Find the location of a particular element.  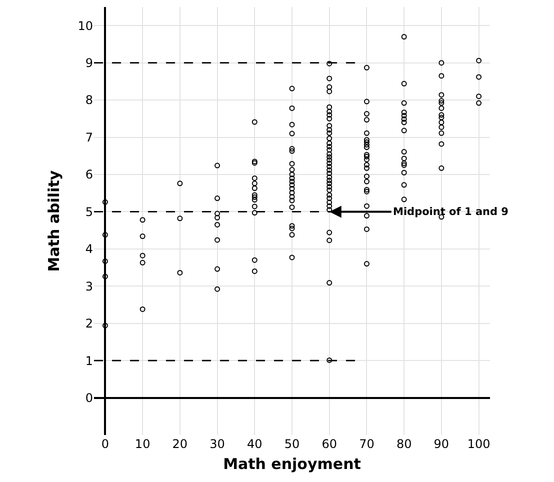

y-axis-title: Math ability is located at coordinates (53, 221).